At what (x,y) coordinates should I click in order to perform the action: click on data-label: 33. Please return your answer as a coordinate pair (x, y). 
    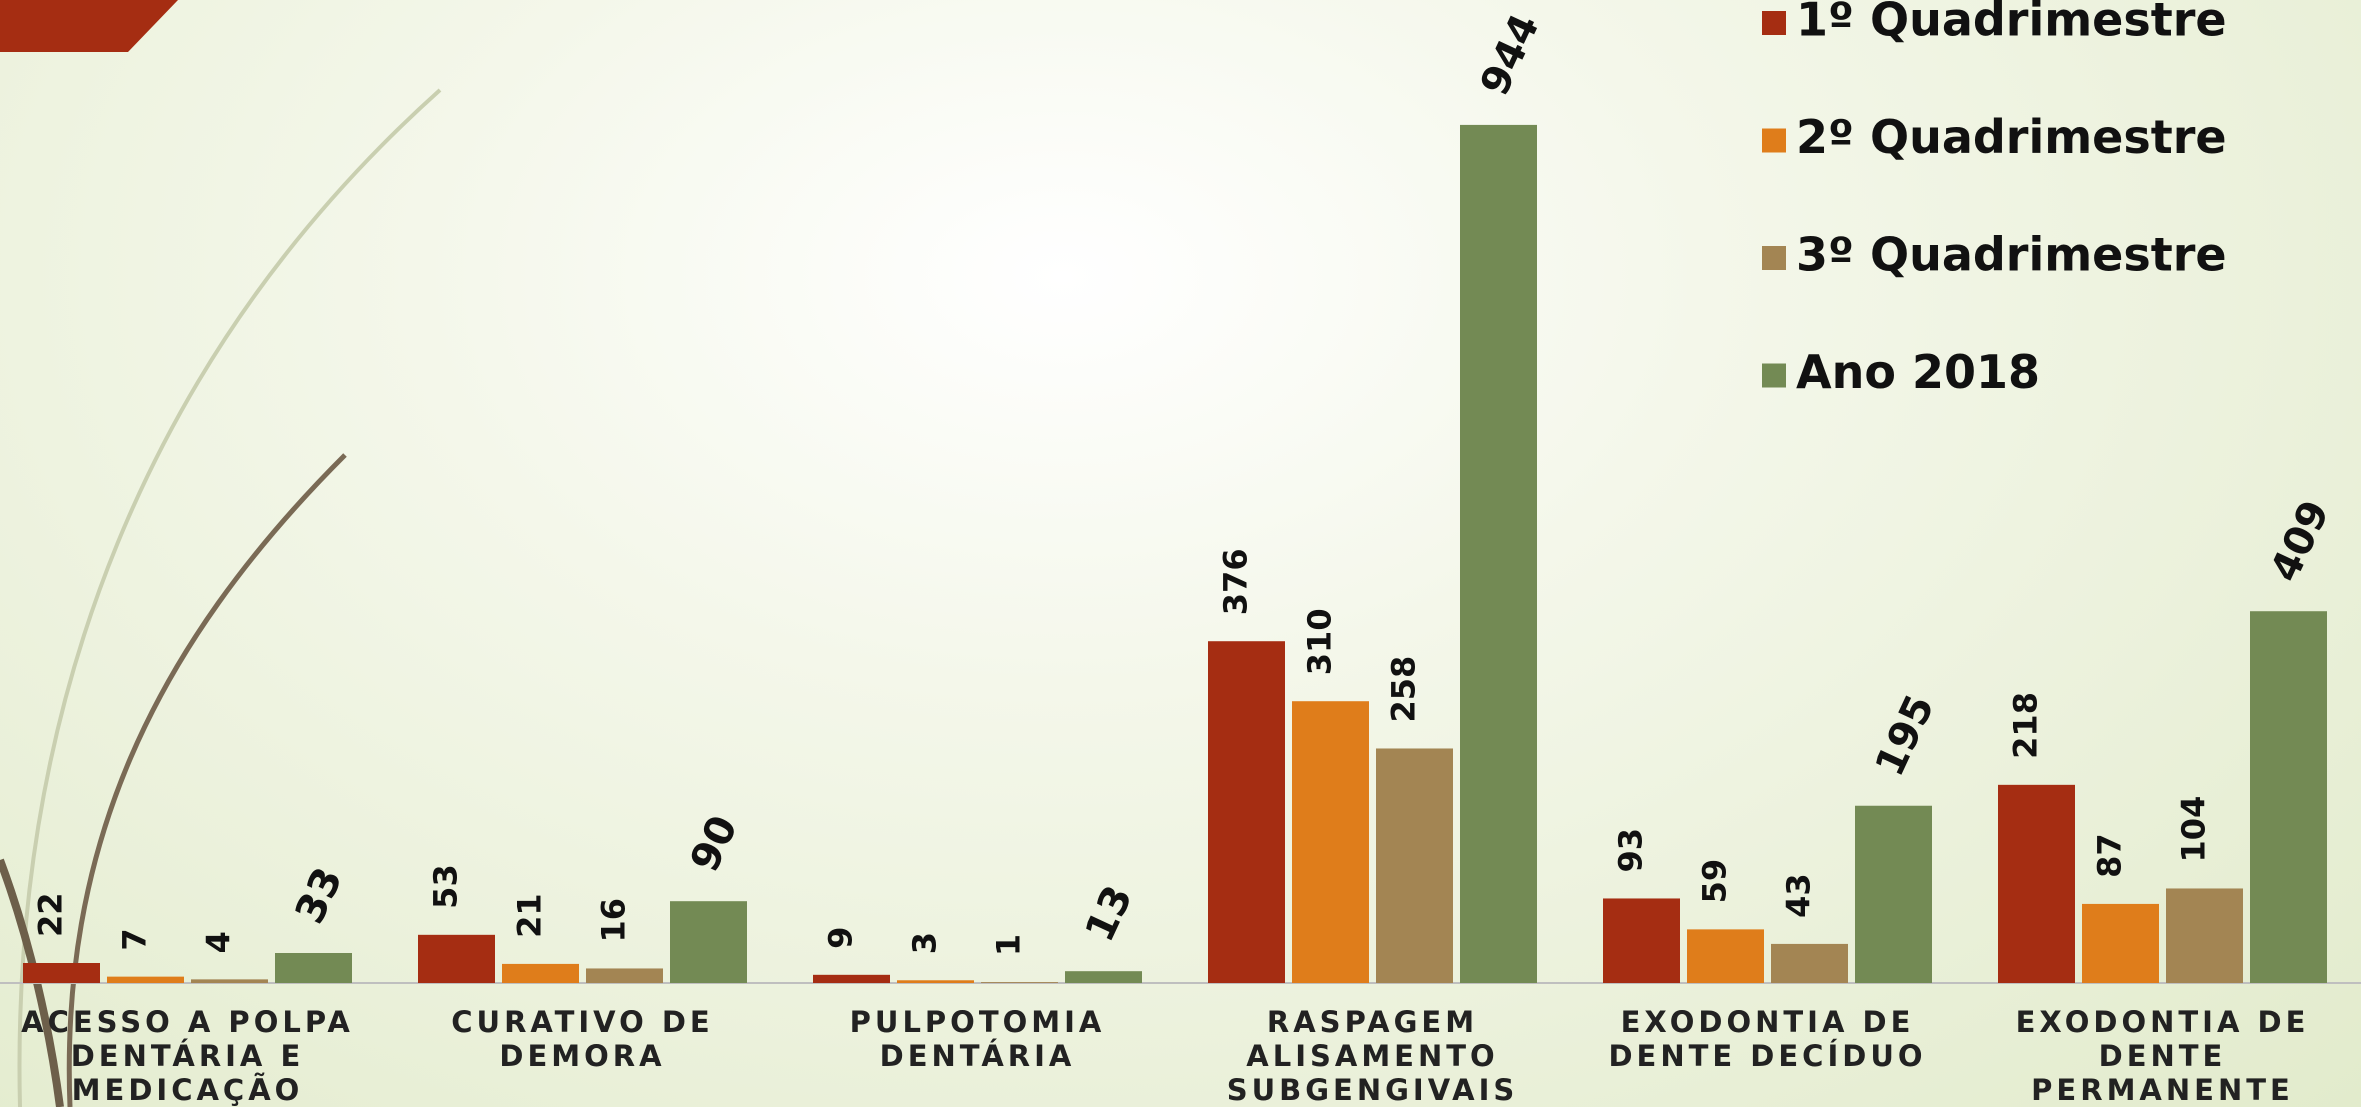
    Looking at the image, I should click on (319, 896).